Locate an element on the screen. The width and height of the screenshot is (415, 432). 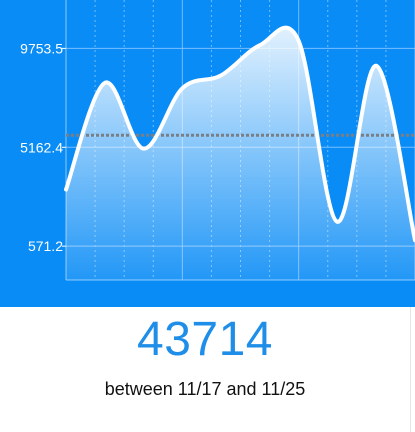
y-tick-label: 9753.5 is located at coordinates (41, 48).